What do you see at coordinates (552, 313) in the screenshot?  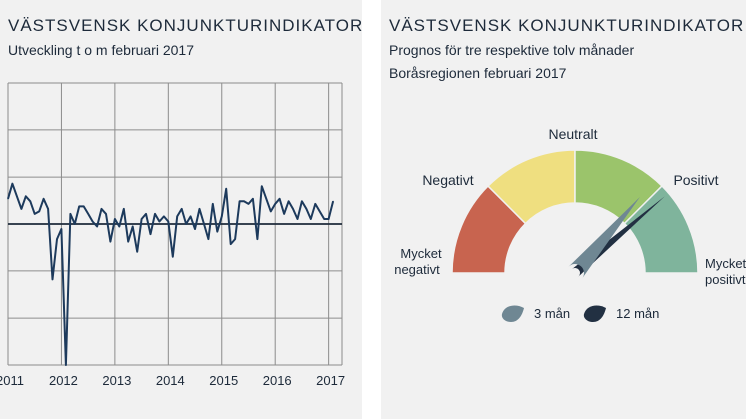 I see `legend-3-man-label: 3 mån` at bounding box center [552, 313].